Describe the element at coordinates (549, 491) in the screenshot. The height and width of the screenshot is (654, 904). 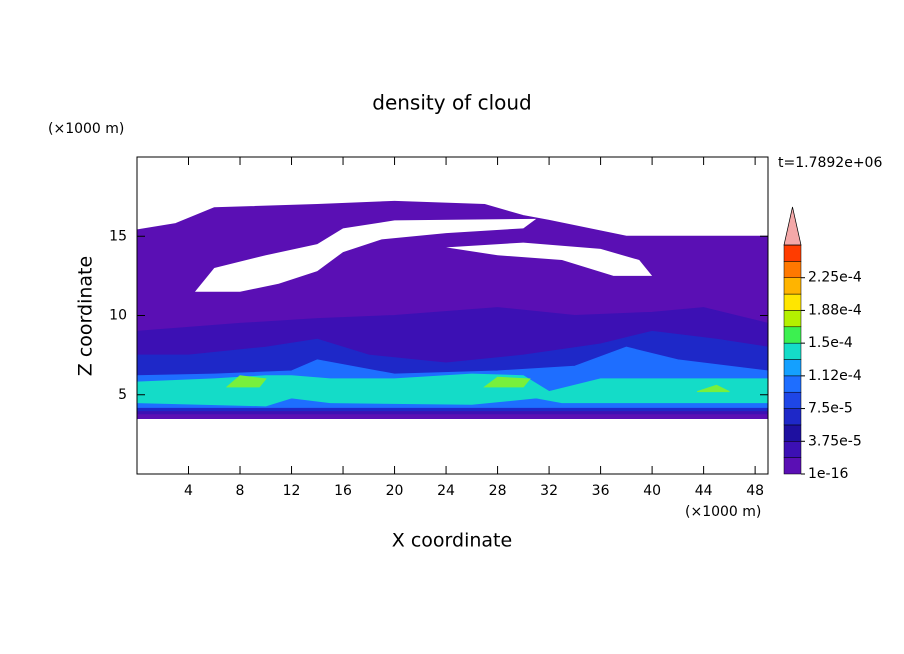
I see `x-tick-label: 32` at that location.